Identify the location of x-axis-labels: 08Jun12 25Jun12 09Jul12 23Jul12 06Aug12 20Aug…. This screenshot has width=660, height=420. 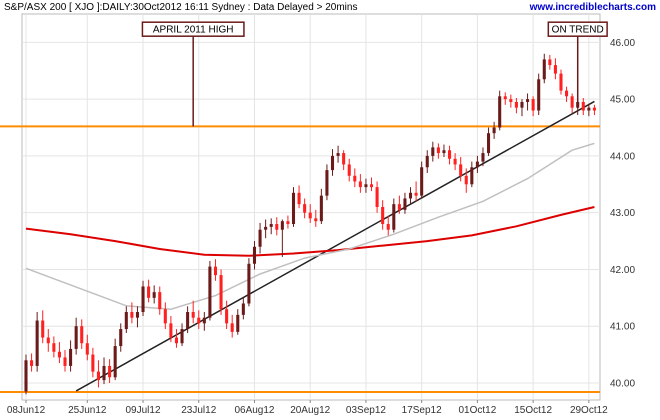
(307, 410).